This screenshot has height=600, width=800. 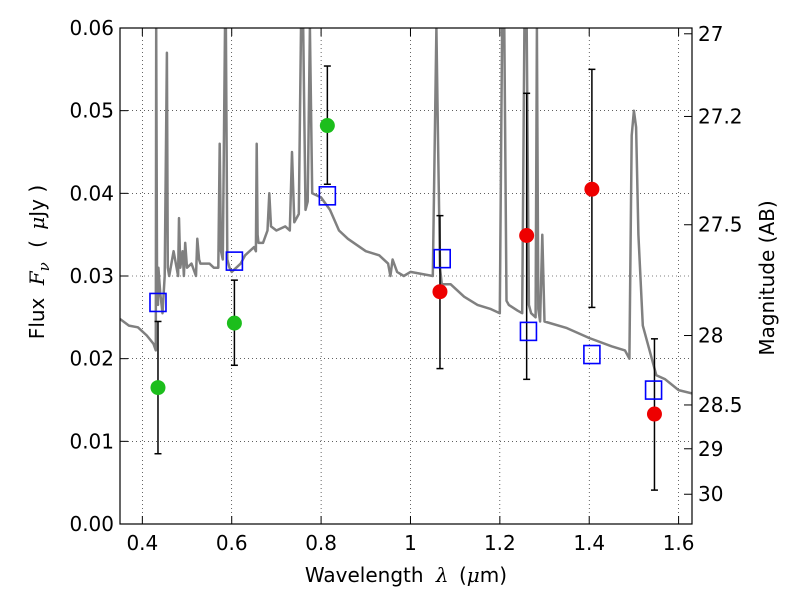 I want to click on x-tick-label: 0.4, so click(x=142, y=543).